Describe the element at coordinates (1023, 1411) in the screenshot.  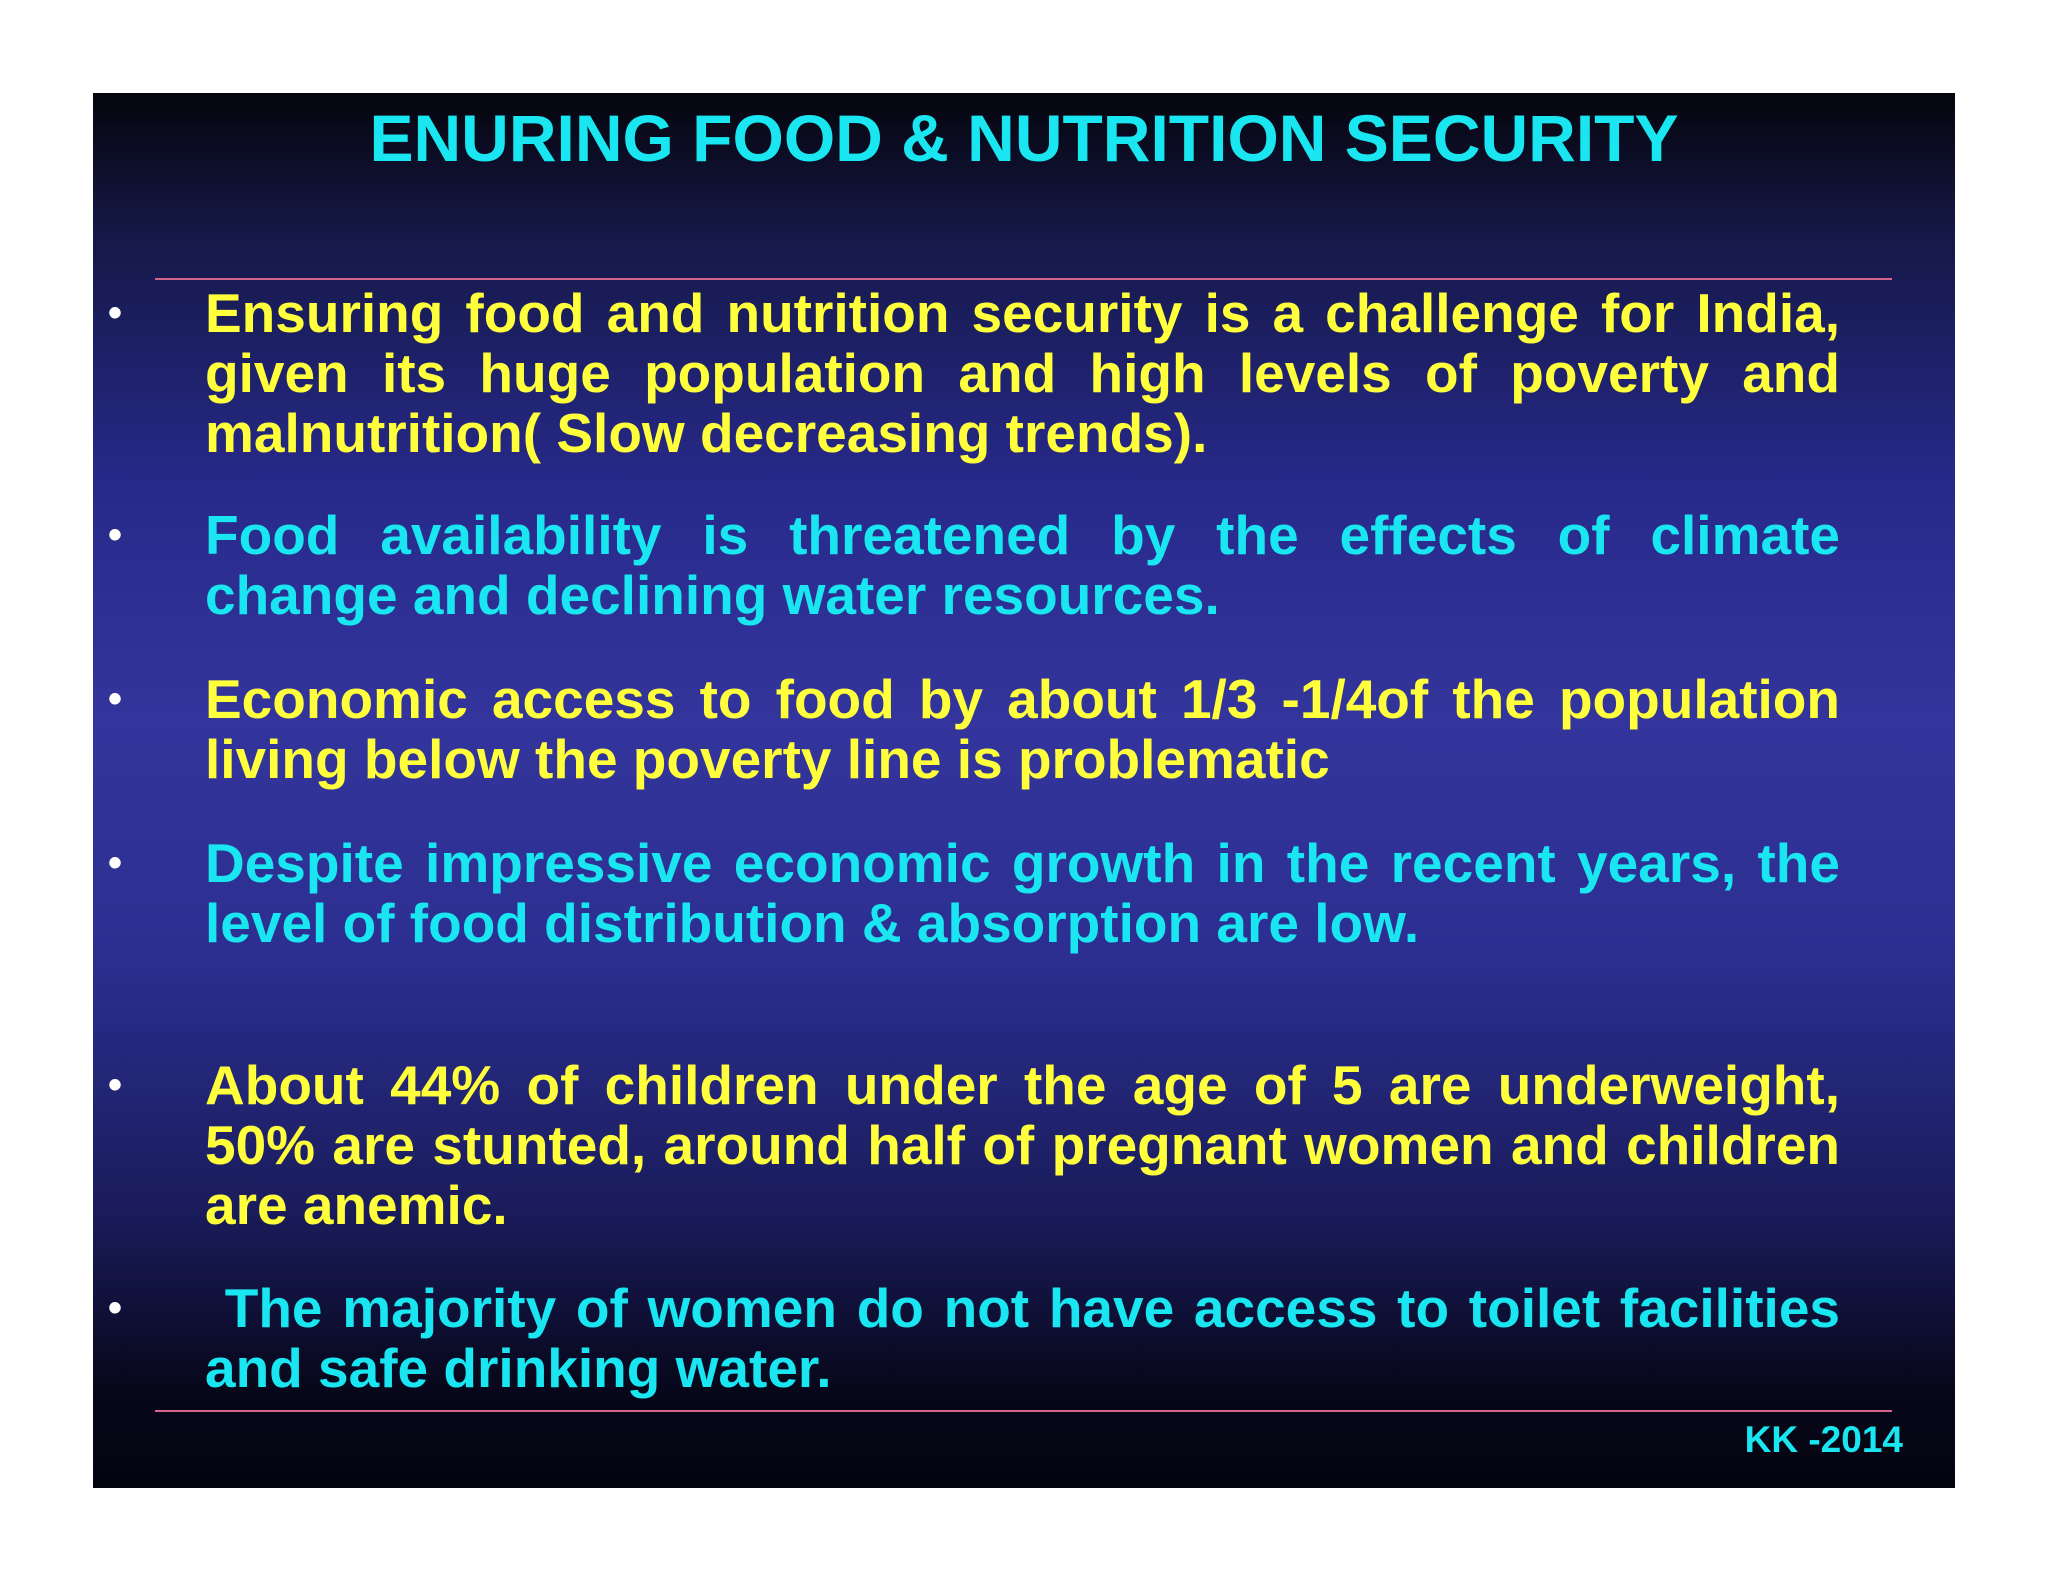
I see `bottom-divider` at that location.